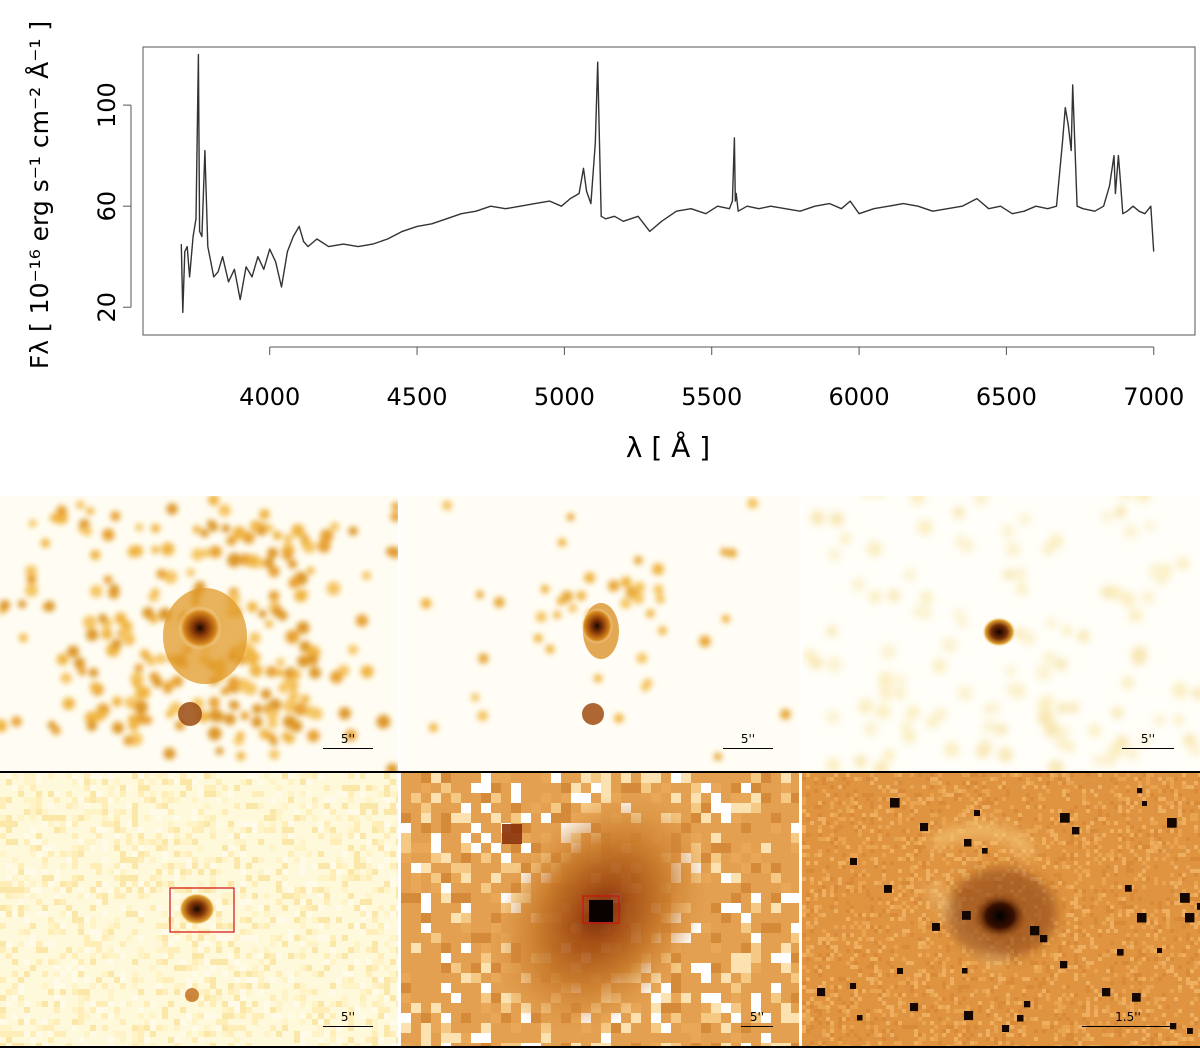 This screenshot has height=1050, width=1200. What do you see at coordinates (1153, 397) in the screenshot?
I see `x-tick-label: 7000` at bounding box center [1153, 397].